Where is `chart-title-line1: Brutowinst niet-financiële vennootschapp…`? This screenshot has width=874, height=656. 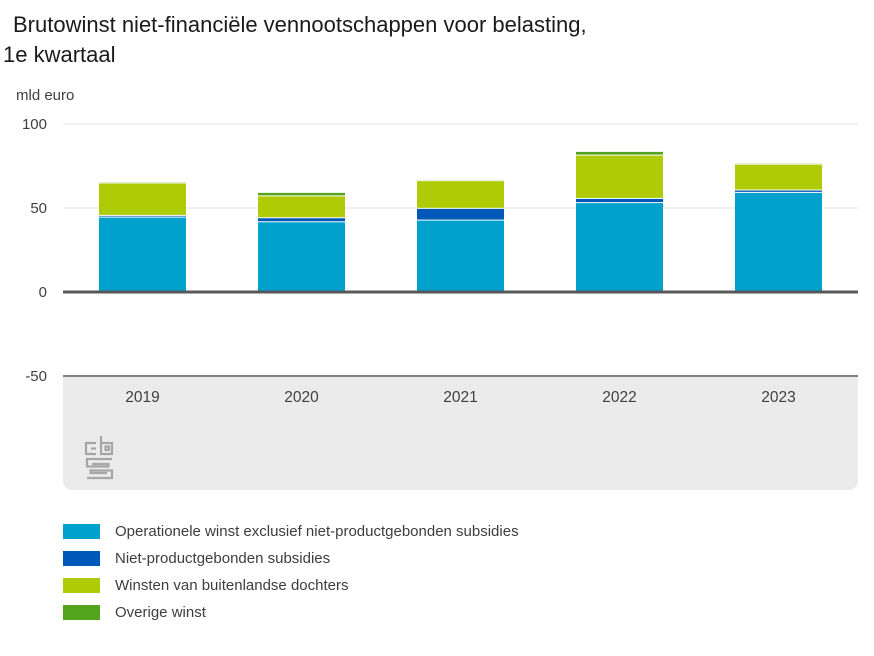
chart-title-line1: Brutowinst niet-financiële vennootschapp… is located at coordinates (300, 24).